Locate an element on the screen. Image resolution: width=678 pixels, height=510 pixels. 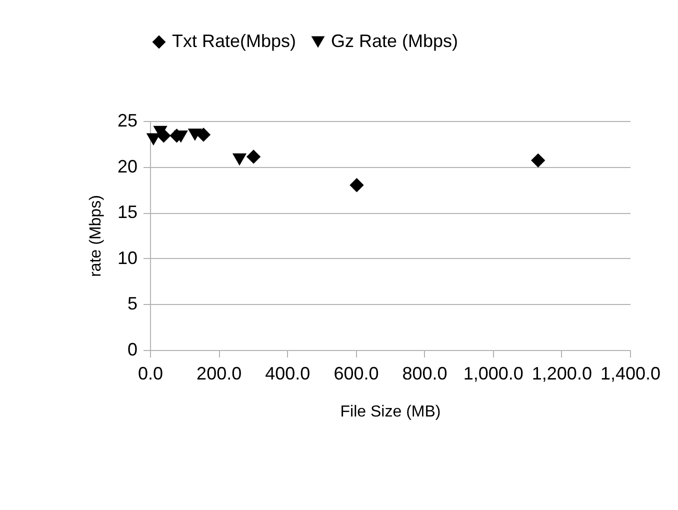
y-tick-label: 0 is located at coordinates (132, 350).